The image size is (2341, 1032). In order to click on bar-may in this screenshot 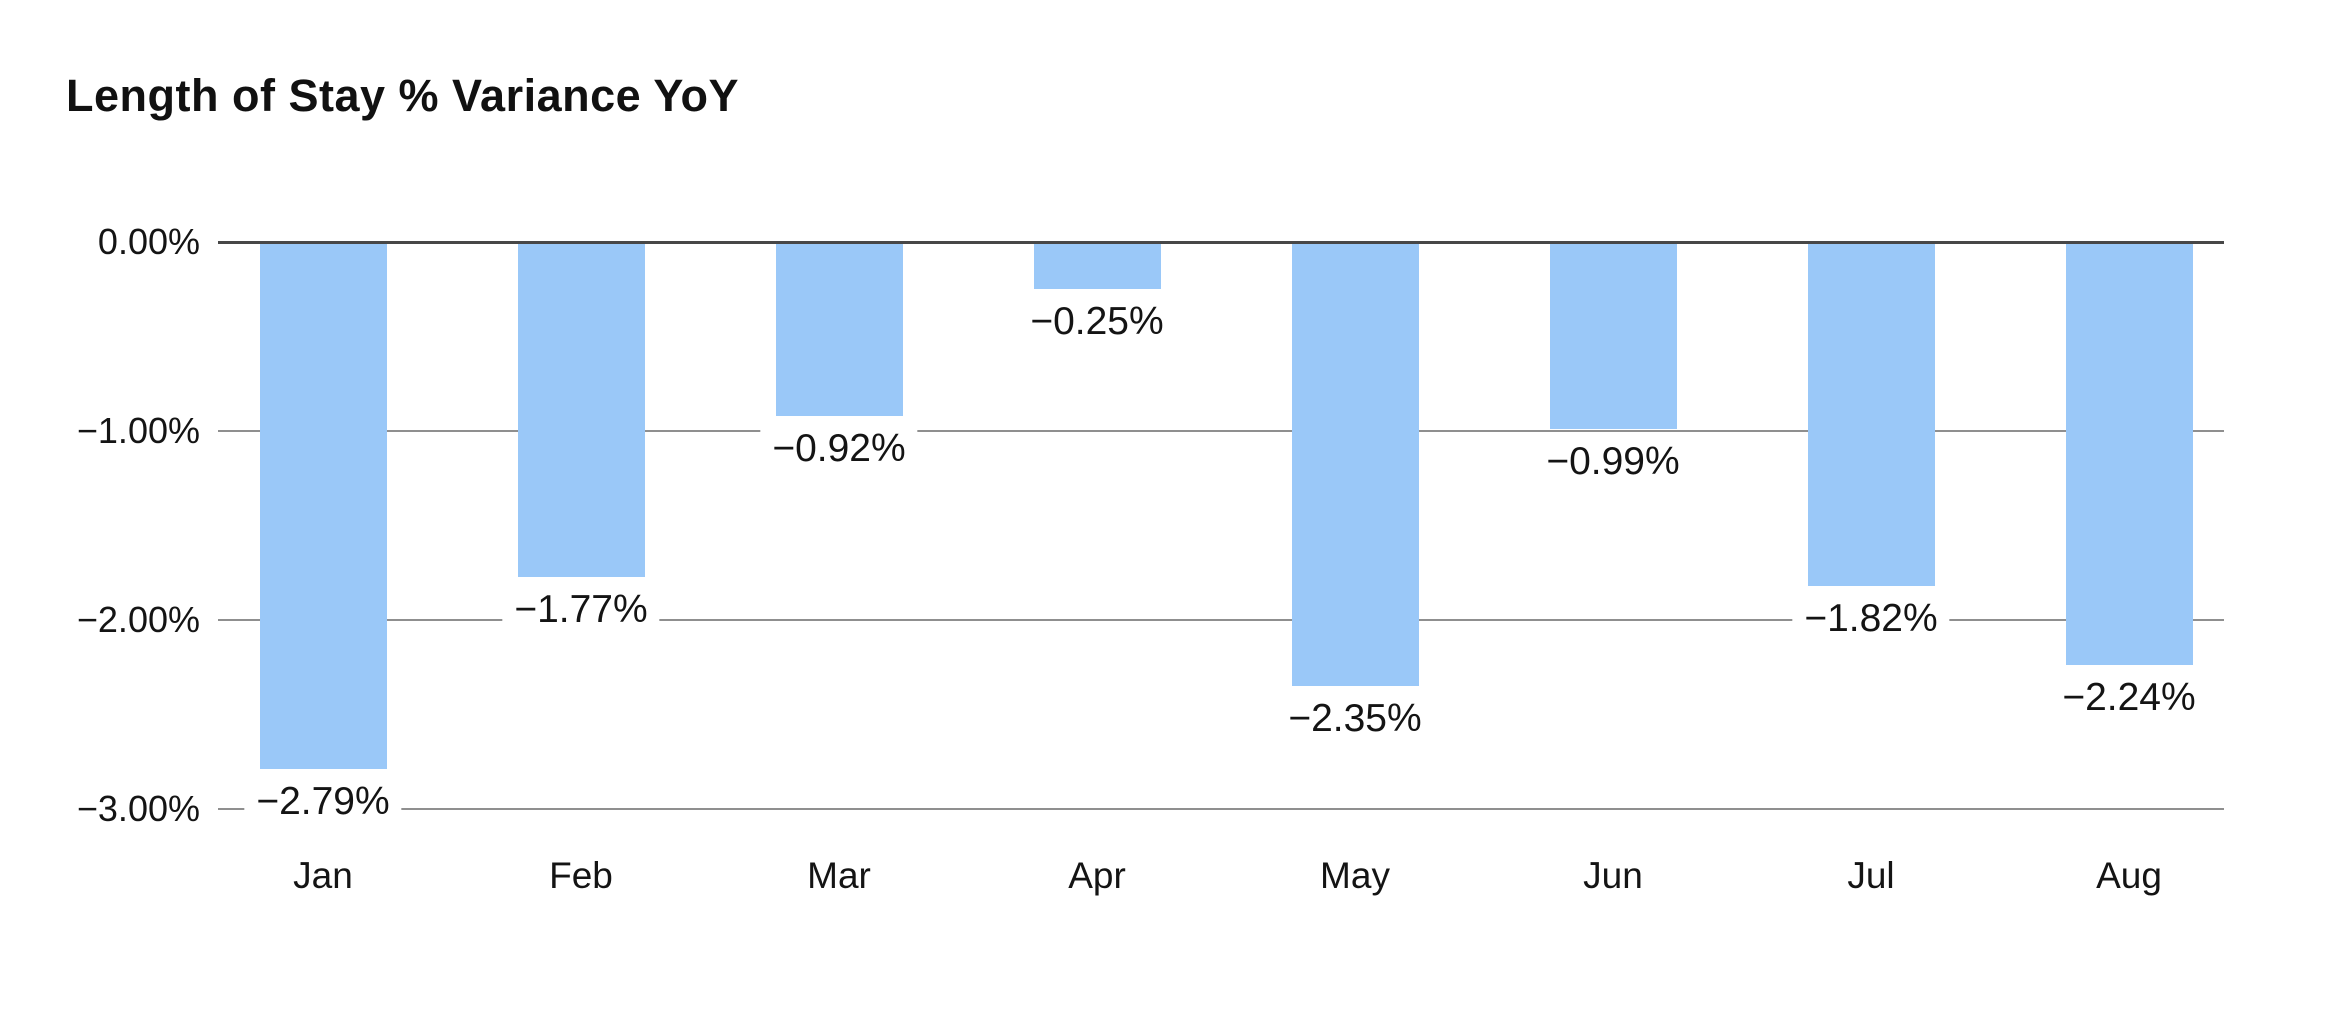, I will do `click(1355, 464)`.